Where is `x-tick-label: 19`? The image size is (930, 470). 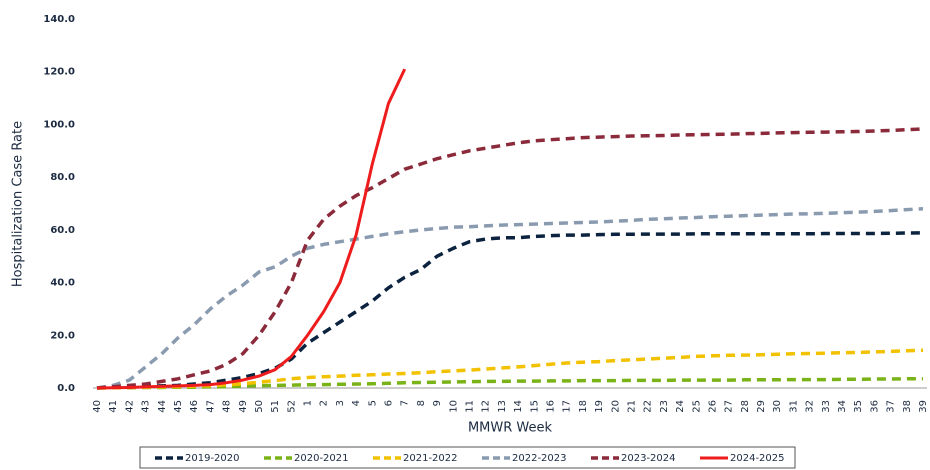 x-tick-label: 19 is located at coordinates (599, 406).